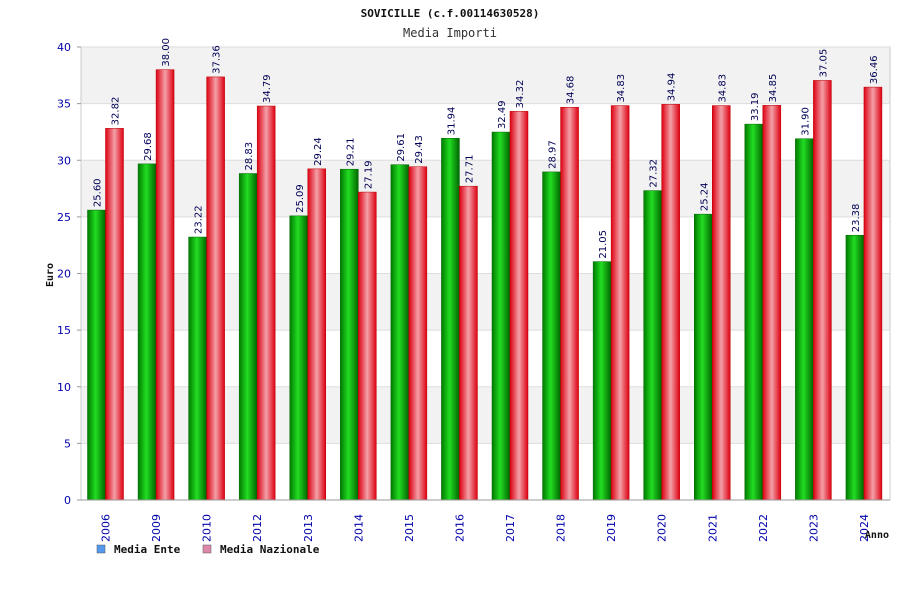 Image resolution: width=900 pixels, height=600 pixels. What do you see at coordinates (510, 528) in the screenshot?
I see `x-tick-label: 2017` at bounding box center [510, 528].